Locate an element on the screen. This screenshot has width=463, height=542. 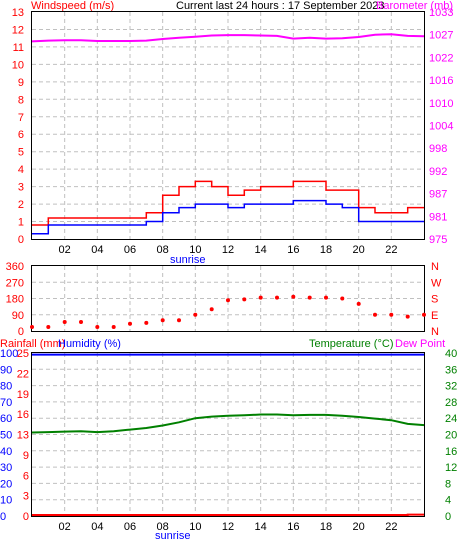
humidity-tick-label: 60 is located at coordinates (6, 419).